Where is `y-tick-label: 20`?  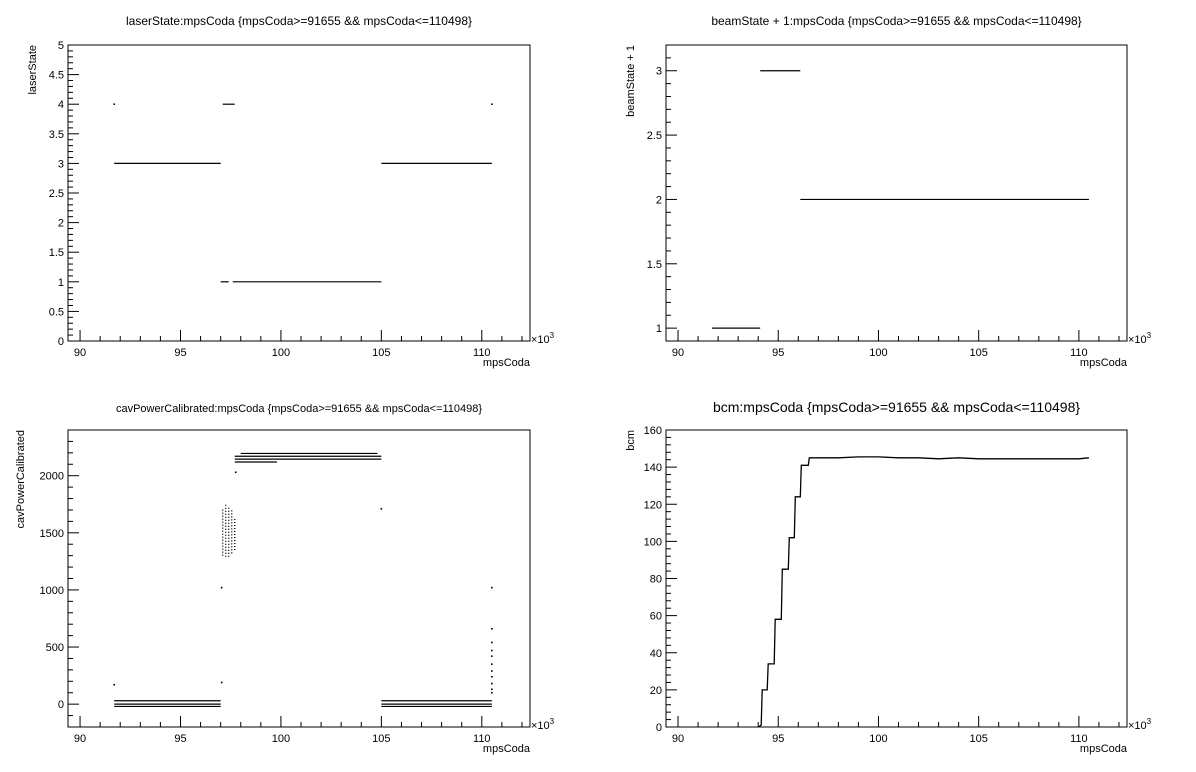 y-tick-label: 20 is located at coordinates (656, 691).